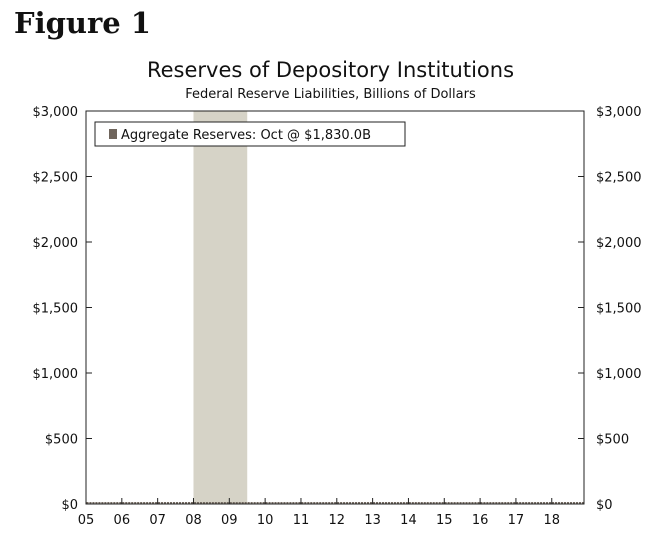 Image resolution: width=661 pixels, height=543 pixels. Describe the element at coordinates (56, 243) in the screenshot. I see `y-tick-label-left: $2,000` at that location.